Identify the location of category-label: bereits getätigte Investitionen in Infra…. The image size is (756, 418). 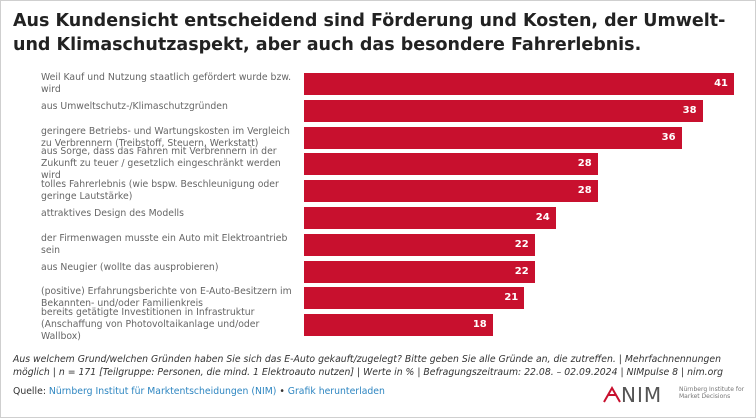
(150, 325).